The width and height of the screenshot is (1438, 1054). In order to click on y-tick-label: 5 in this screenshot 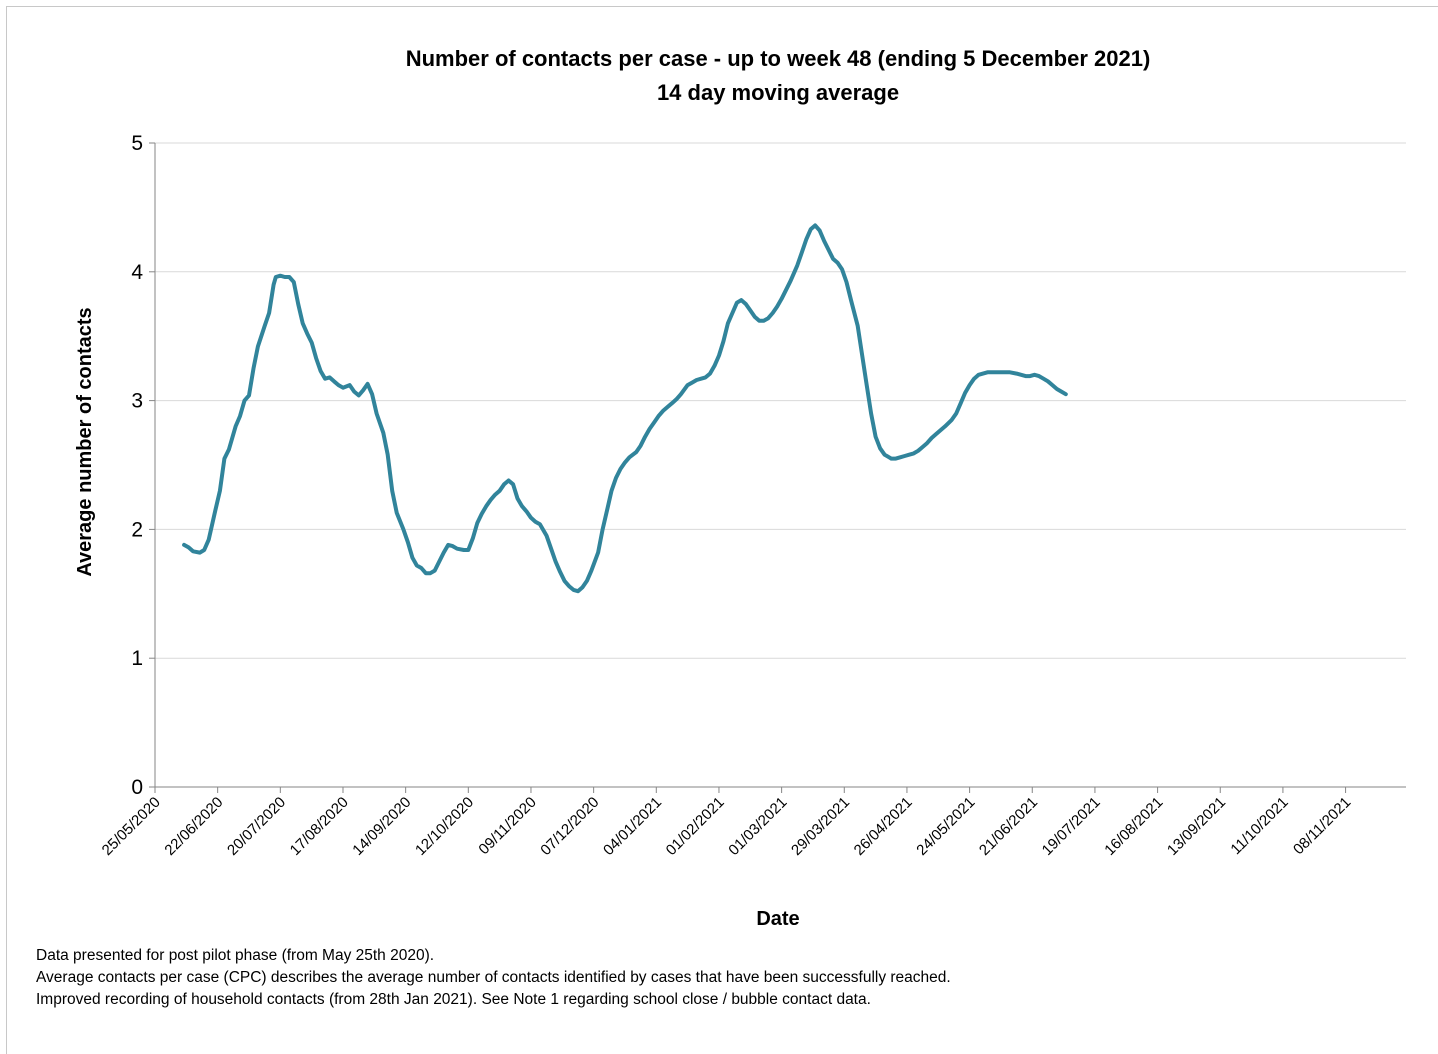, I will do `click(137, 143)`.